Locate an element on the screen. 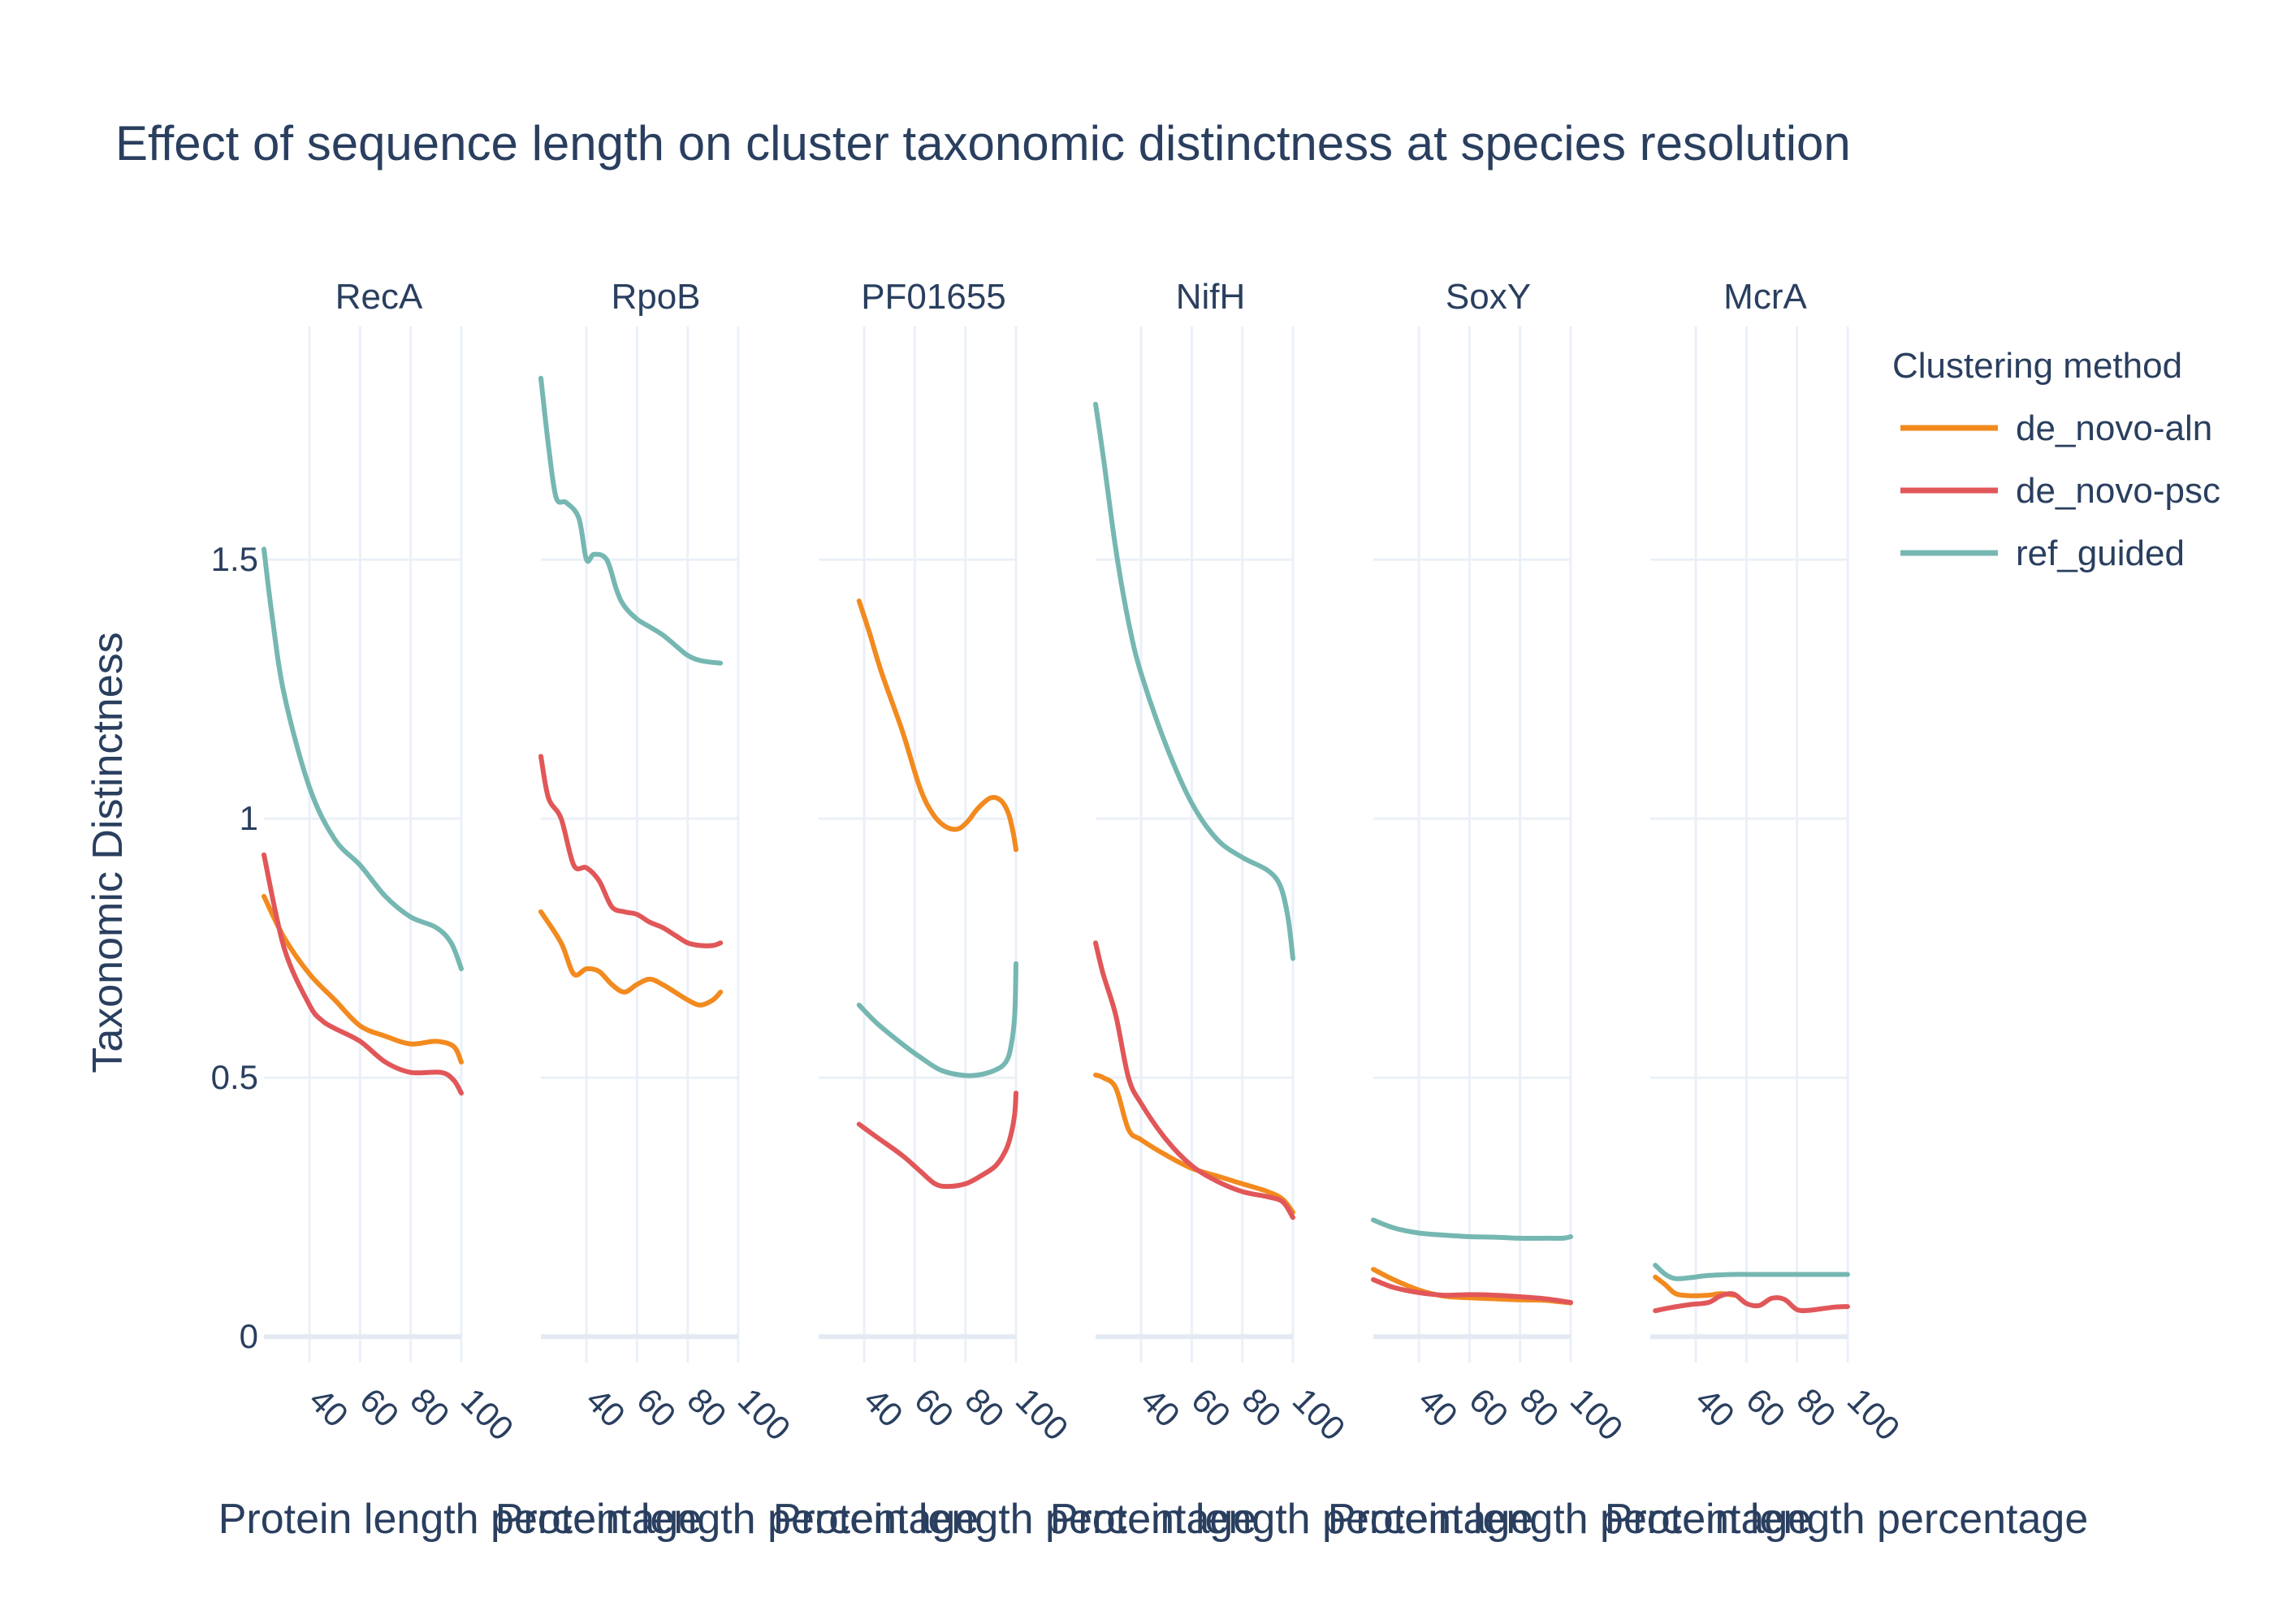  y-axis-title: Taxonomic Distinctness is located at coordinates (108, 853).